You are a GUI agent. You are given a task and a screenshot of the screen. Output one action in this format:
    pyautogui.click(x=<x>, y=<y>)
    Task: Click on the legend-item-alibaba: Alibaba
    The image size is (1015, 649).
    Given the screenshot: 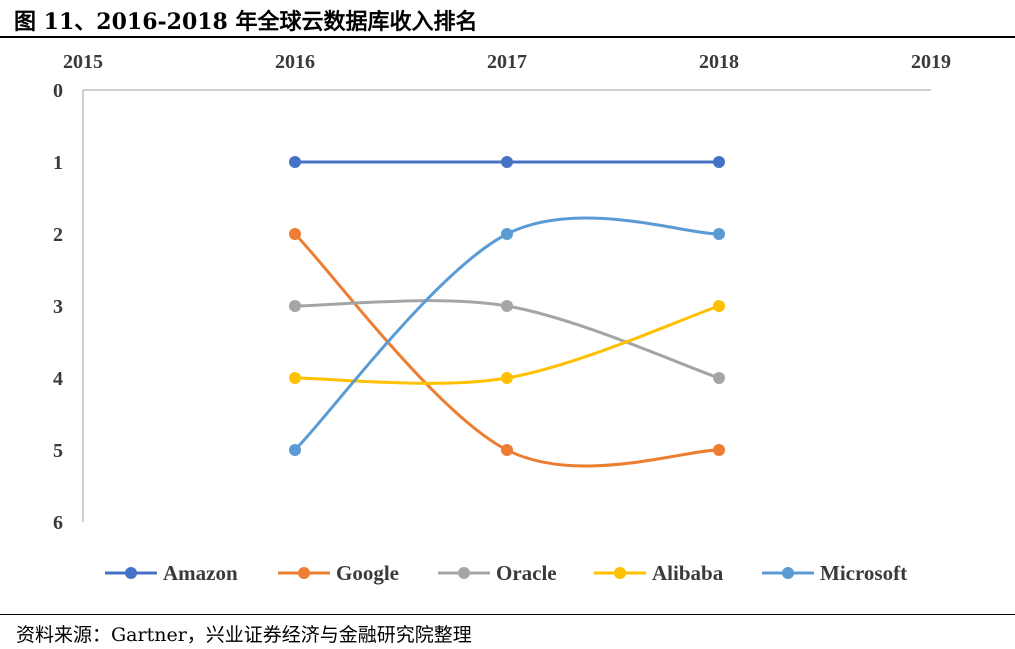 What is the action you would take?
    pyautogui.click(x=659, y=573)
    